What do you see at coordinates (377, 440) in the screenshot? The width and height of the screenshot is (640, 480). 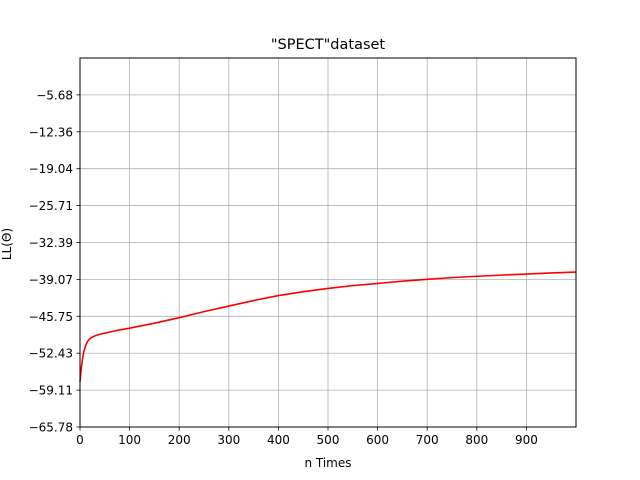 I see `x-tick-label: 600` at bounding box center [377, 440].